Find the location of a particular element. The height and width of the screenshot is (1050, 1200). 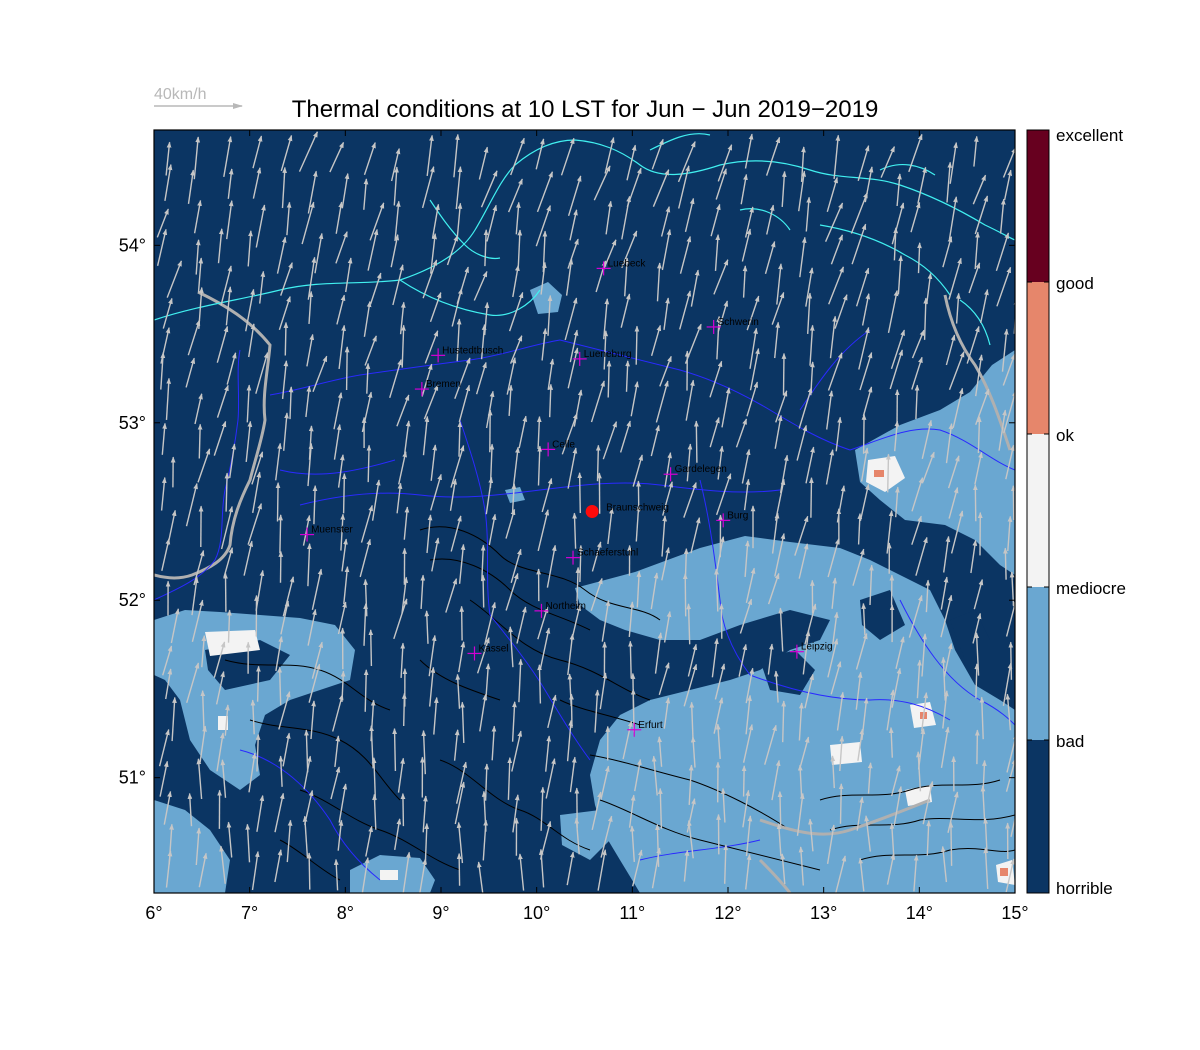

city-kassel: Kassel is located at coordinates (487, 652).